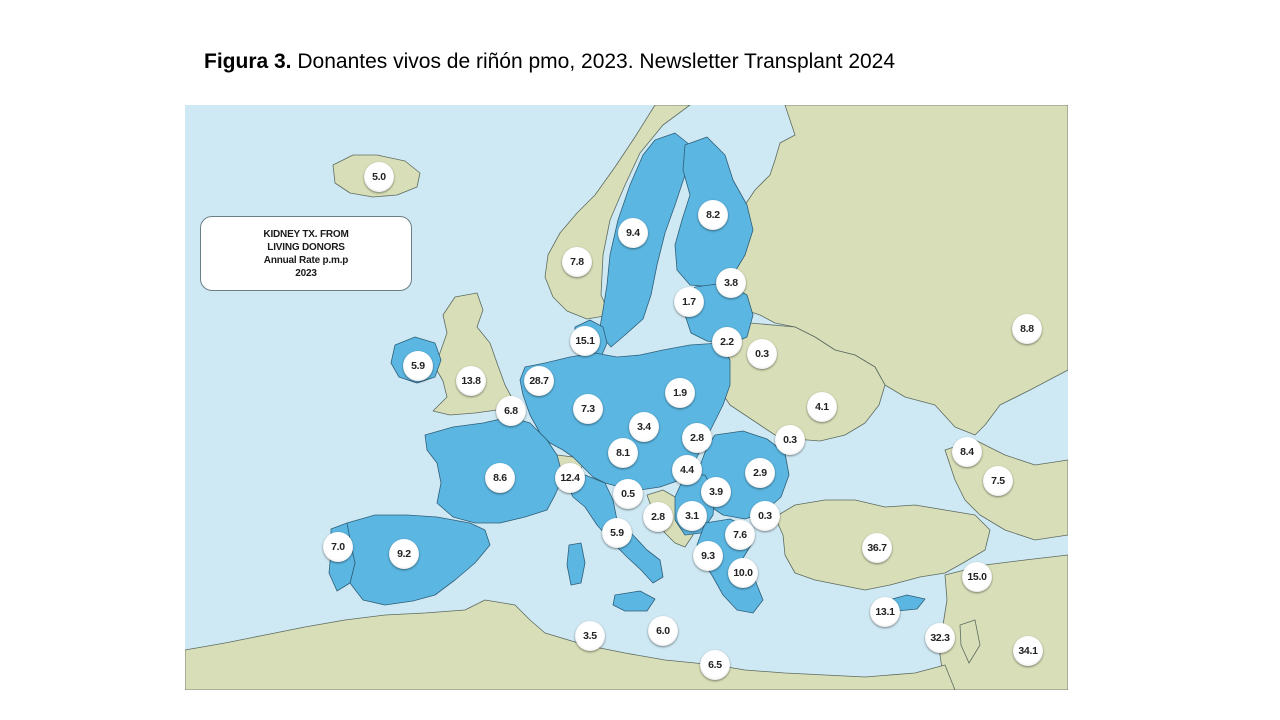 This screenshot has width=1280, height=720. What do you see at coordinates (1027, 329) in the screenshot?
I see `rate-bubble: 8.8` at bounding box center [1027, 329].